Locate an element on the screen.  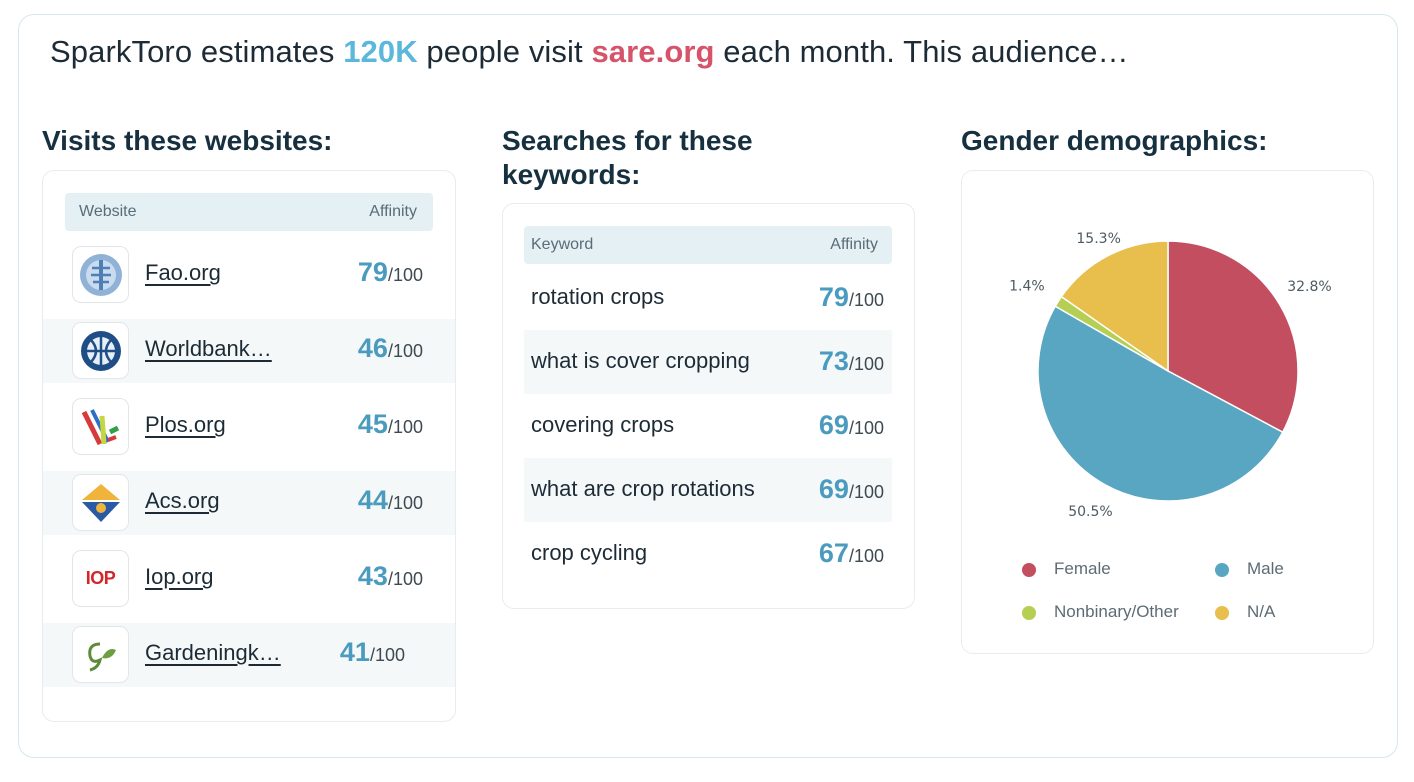
keyword-text: crop cycling is located at coordinates (589, 552).